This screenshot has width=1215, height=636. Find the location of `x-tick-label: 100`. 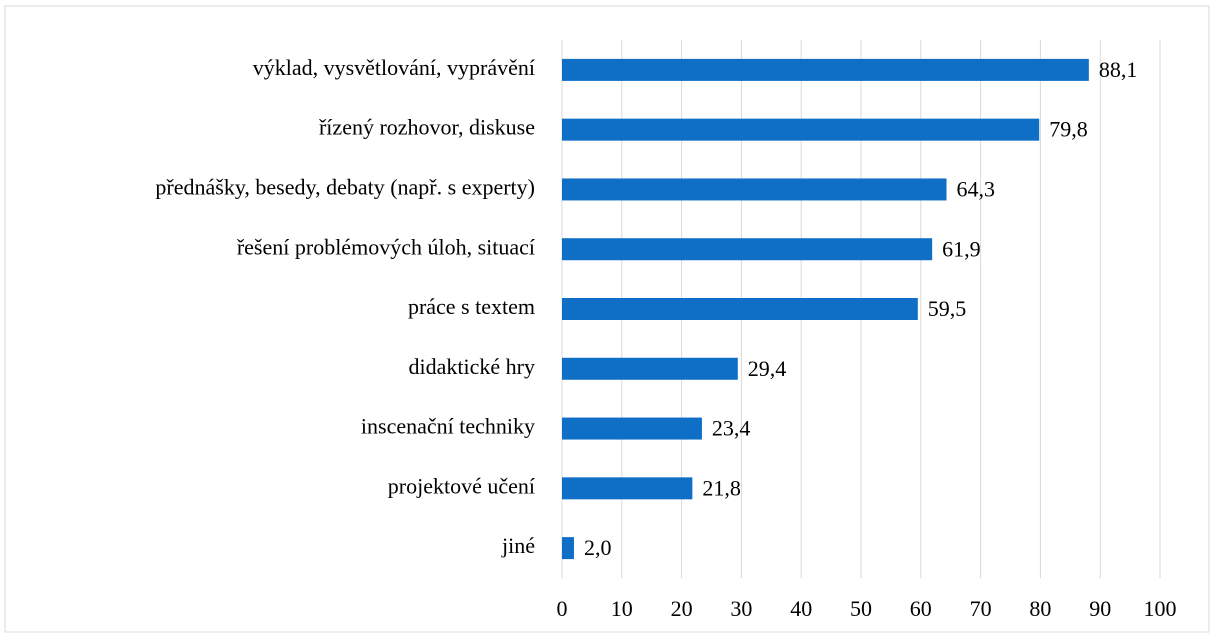

x-tick-label: 100 is located at coordinates (1160, 608).